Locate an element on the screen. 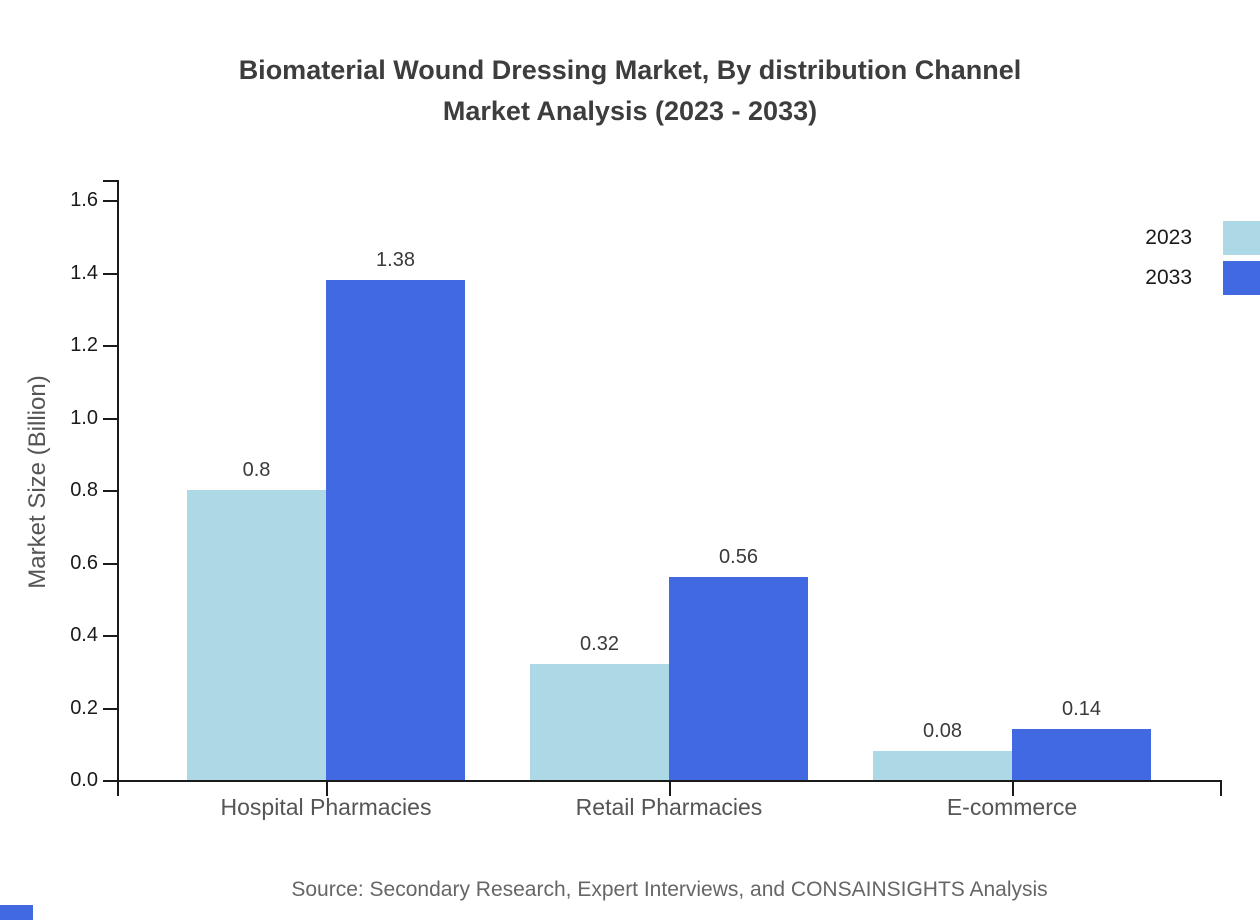 Image resolution: width=1260 pixels, height=920 pixels. y-tick-label: 0.4 is located at coordinates (84, 635).